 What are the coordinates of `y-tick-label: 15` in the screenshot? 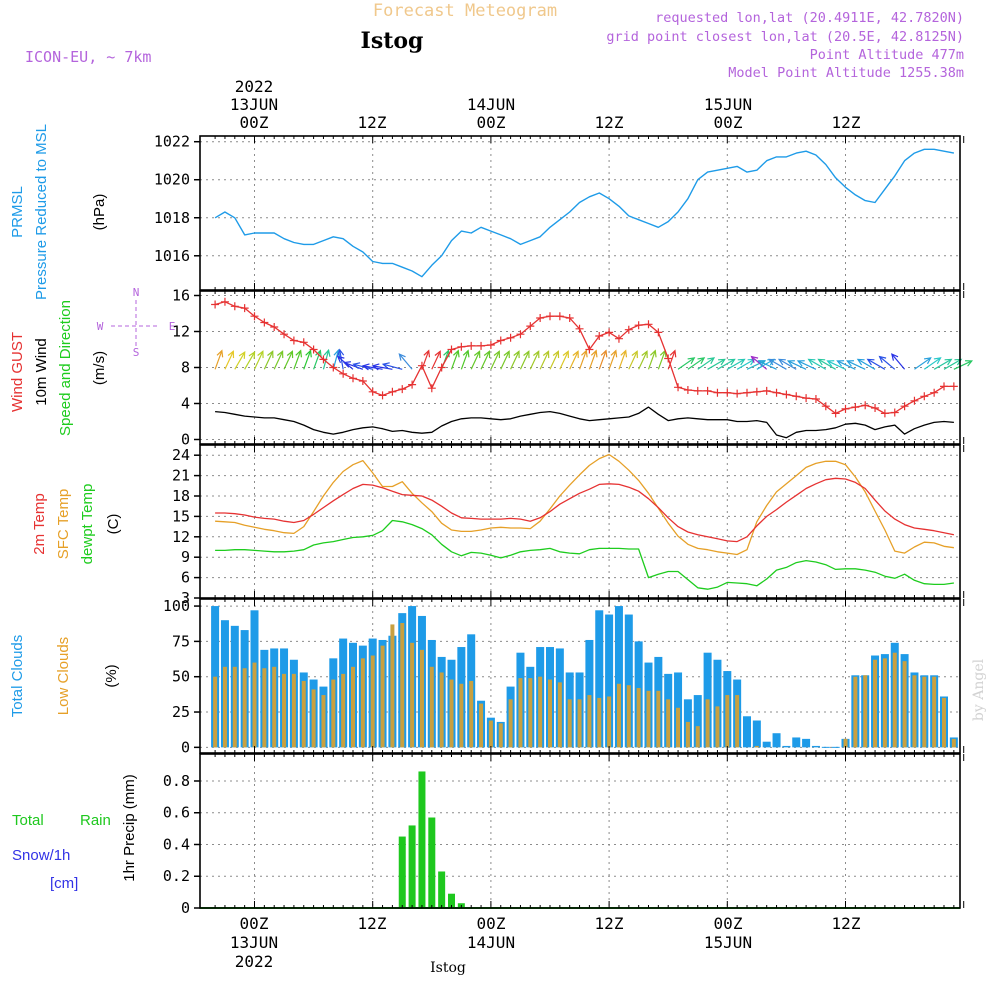 It's located at (181, 516).